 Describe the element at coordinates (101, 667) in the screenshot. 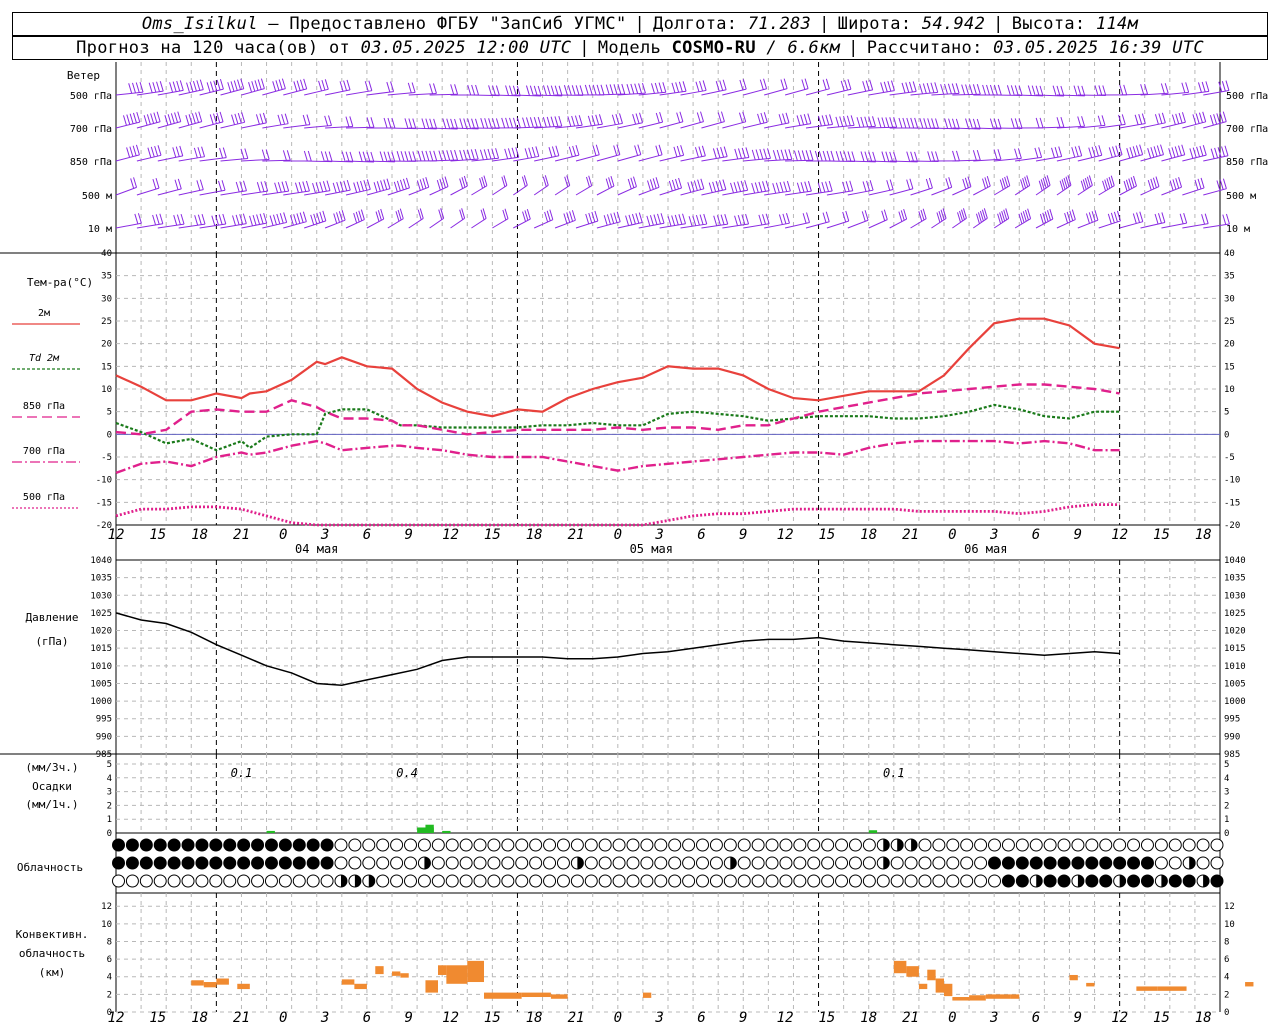

I see `pres-ytick-left: 1010` at that location.